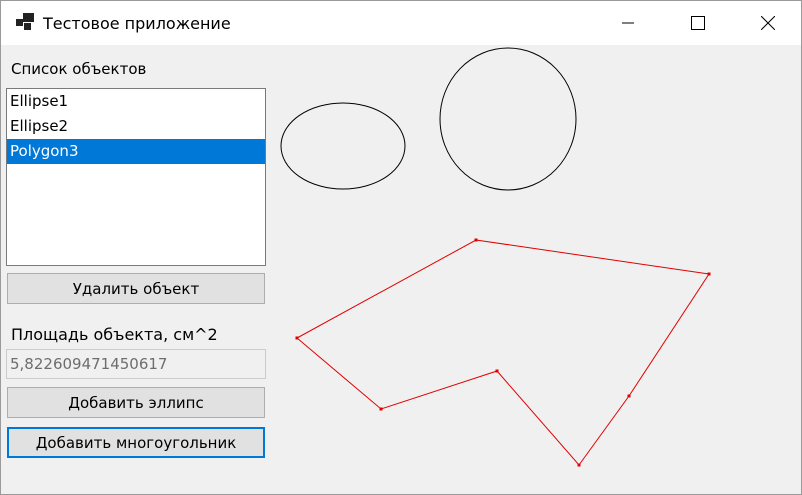 The height and width of the screenshot is (495, 802). Describe the element at coordinates (508, 119) in the screenshot. I see `shape-ellipse2` at that location.